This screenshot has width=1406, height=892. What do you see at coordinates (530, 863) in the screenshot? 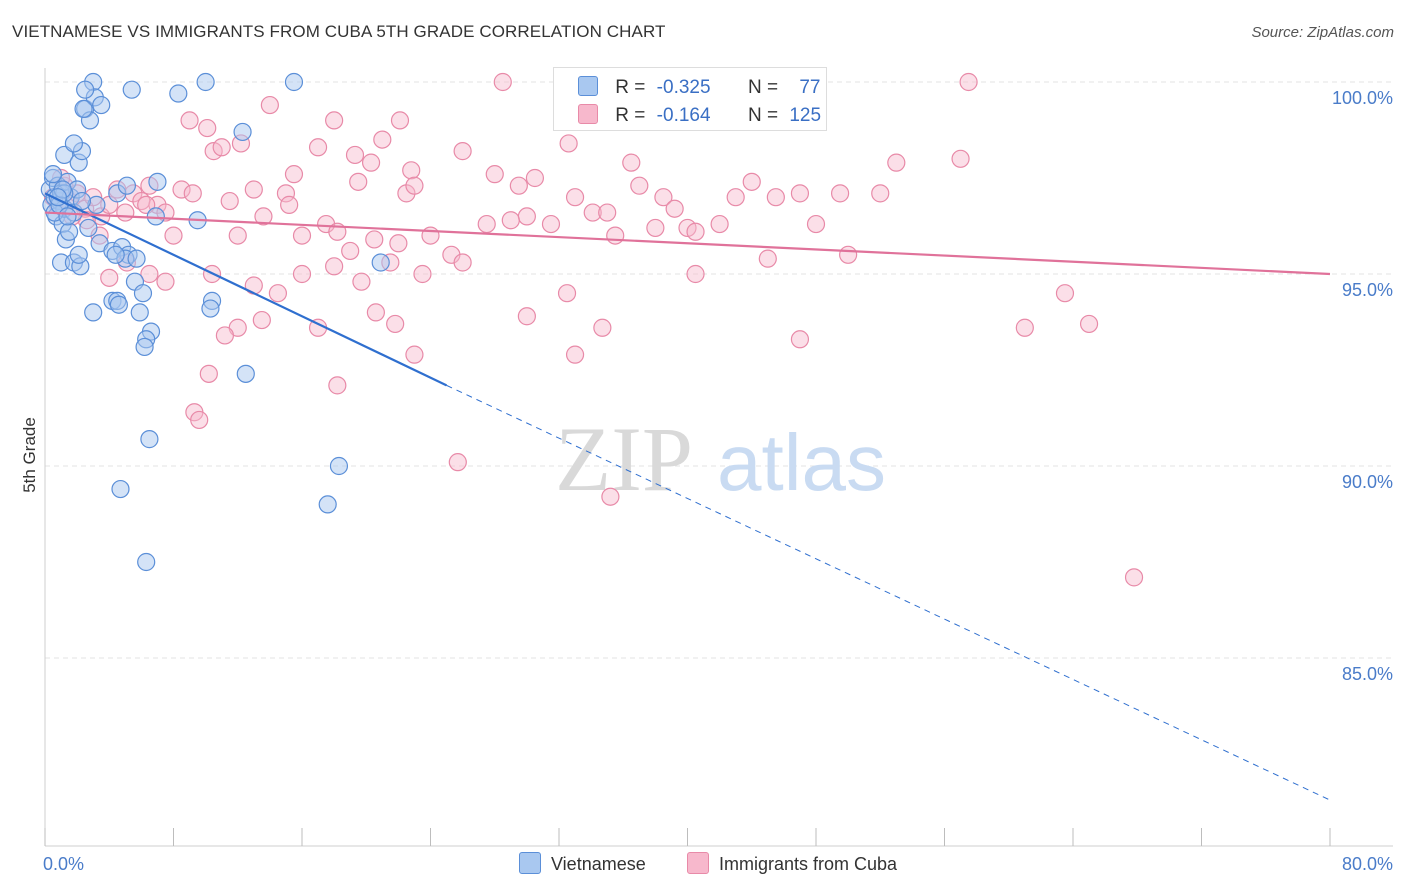
I see `bottom-legend-swatch-blue` at bounding box center [530, 863].